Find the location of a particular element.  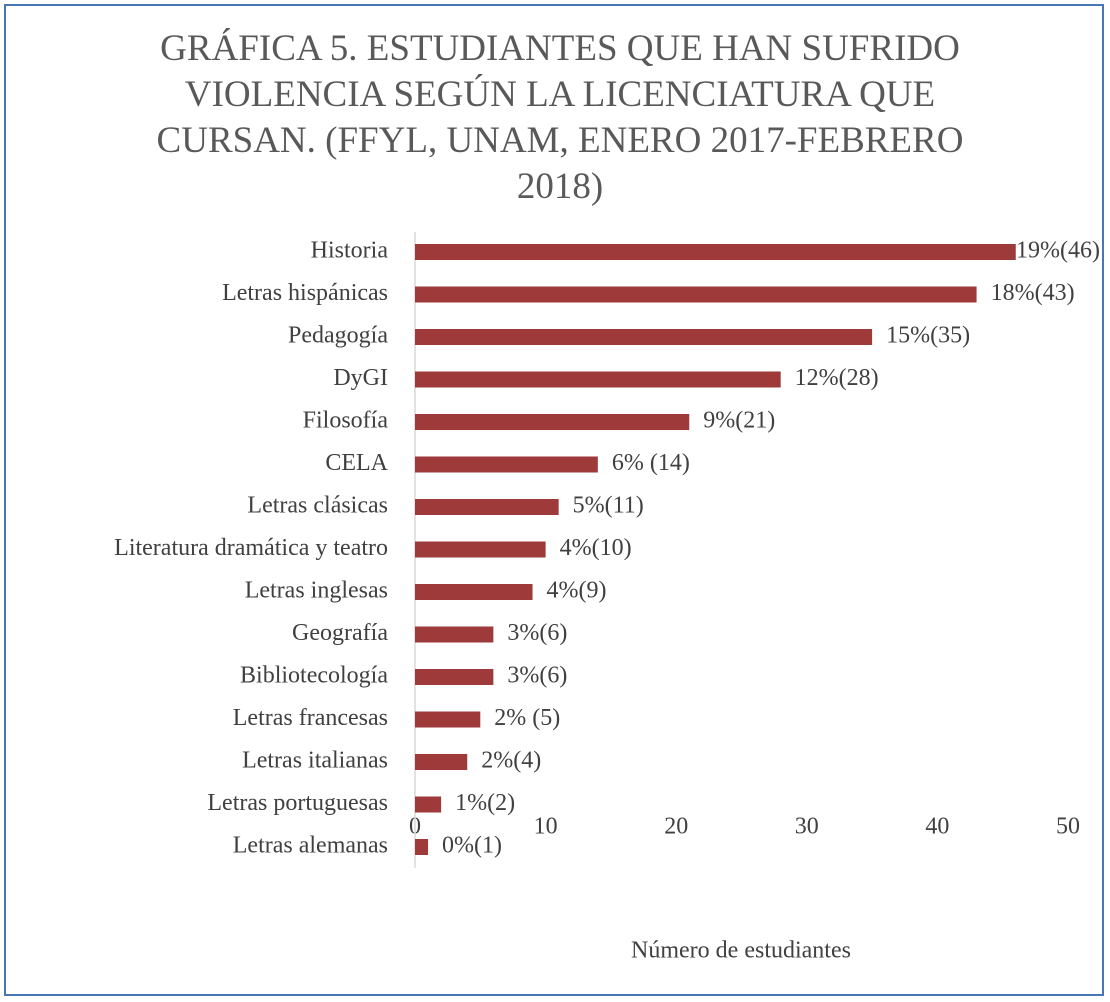

y-tick-label: Filosofía is located at coordinates (346, 421).